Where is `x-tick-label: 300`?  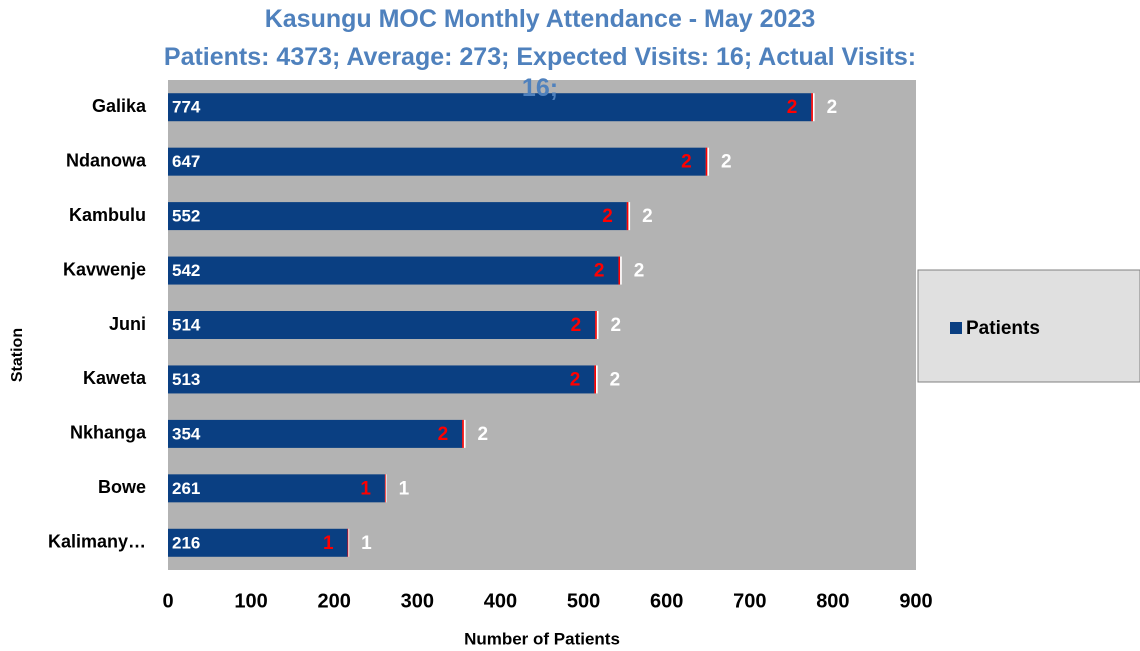 x-tick-label: 300 is located at coordinates (417, 601).